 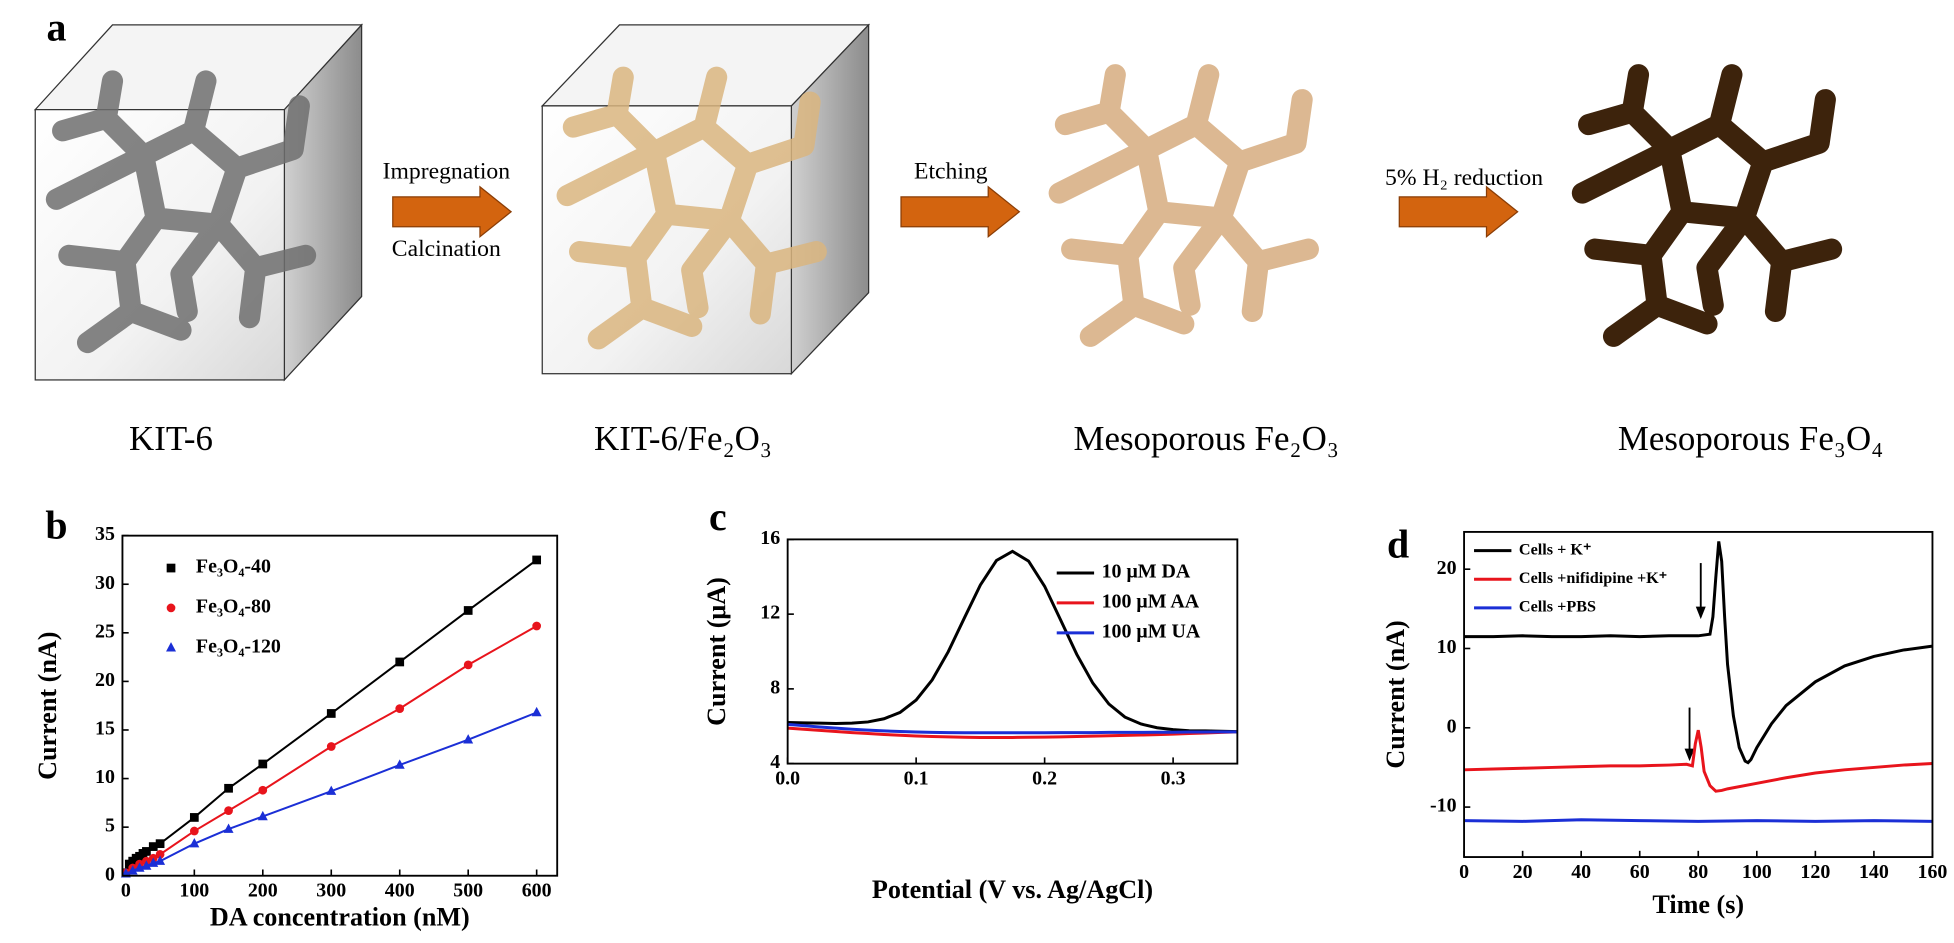 What do you see at coordinates (1933, 872) in the screenshot?
I see `x-tick-label: 160` at bounding box center [1933, 872].